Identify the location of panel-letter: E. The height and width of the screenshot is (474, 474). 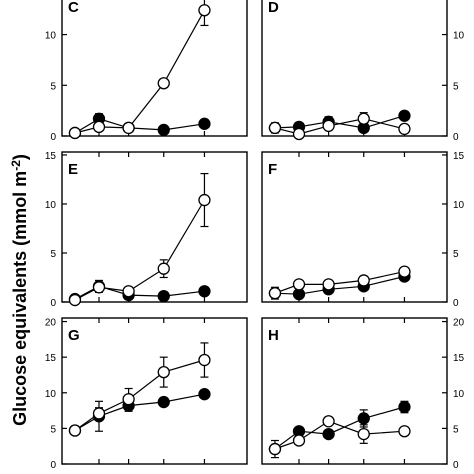
(73, 169).